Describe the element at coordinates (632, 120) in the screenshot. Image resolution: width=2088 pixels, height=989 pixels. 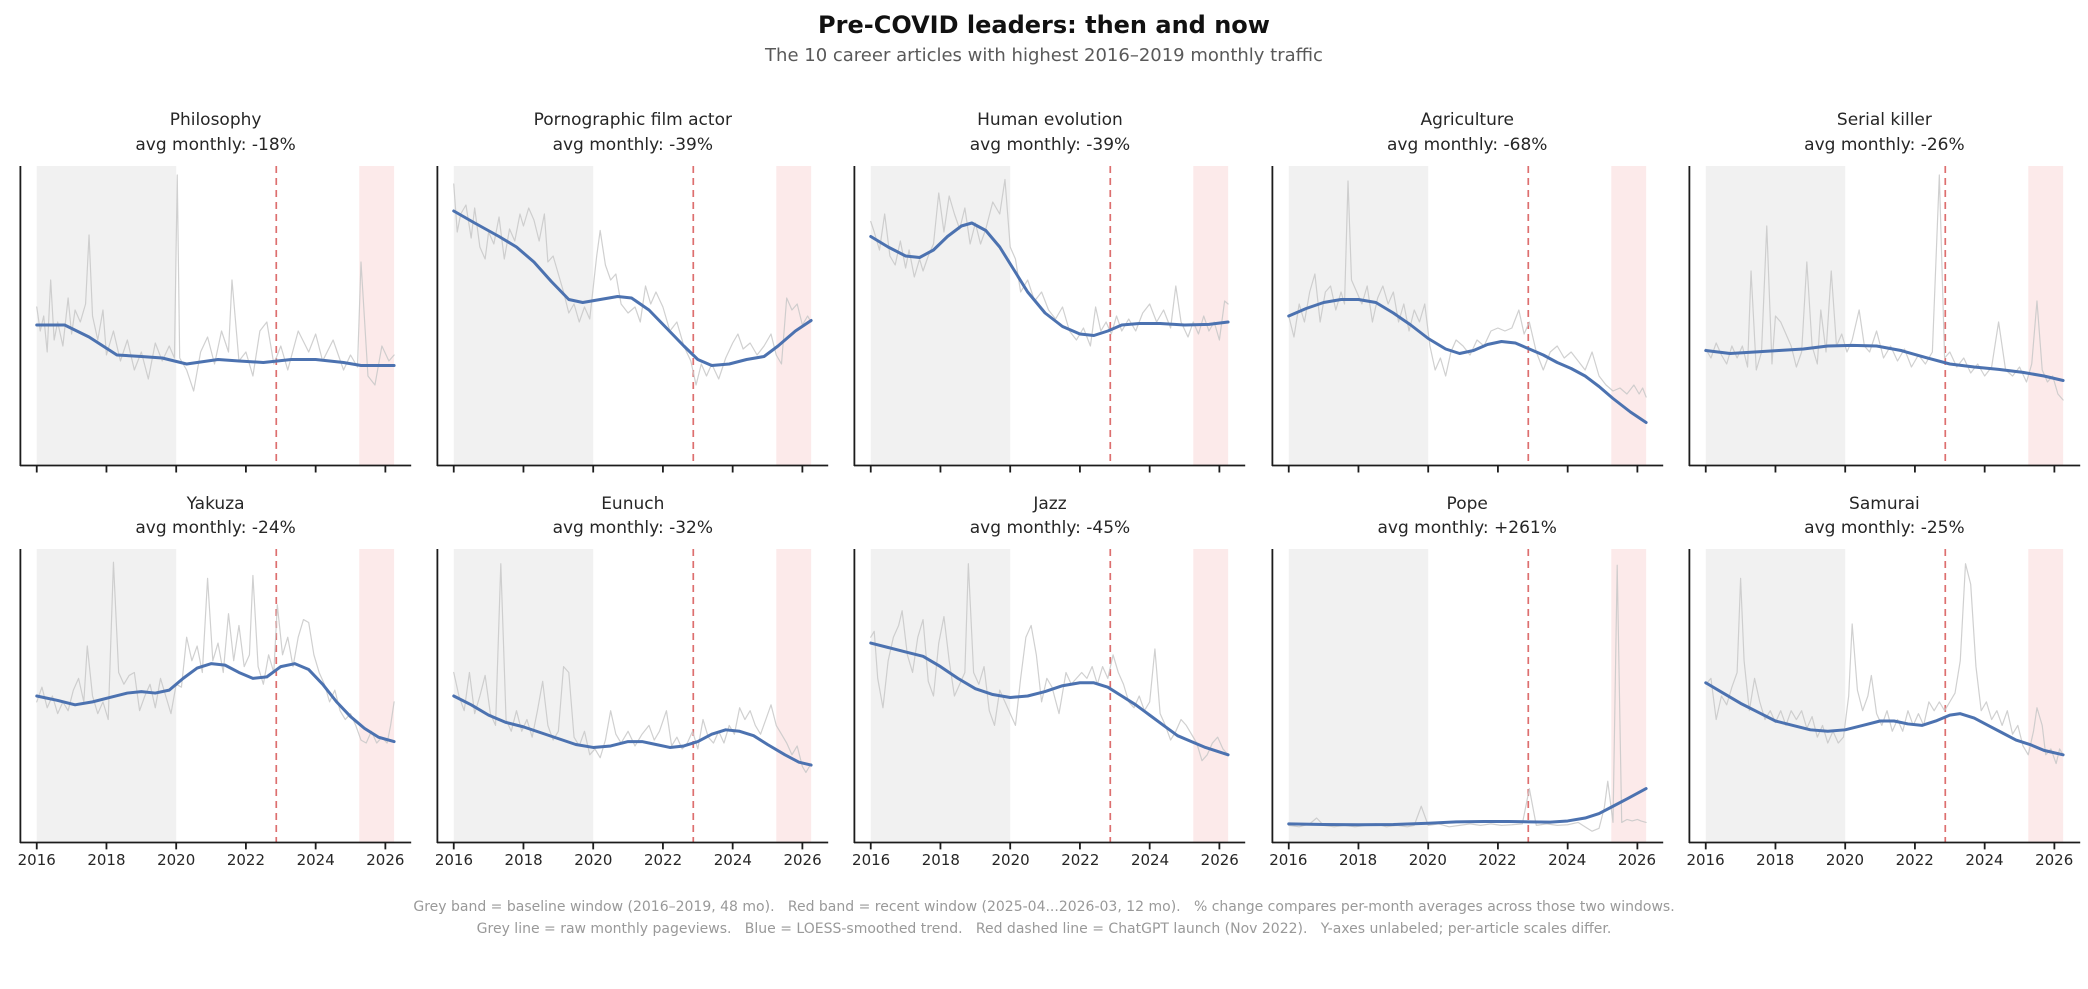
I see `subplot-title: Pornographic film actor` at that location.